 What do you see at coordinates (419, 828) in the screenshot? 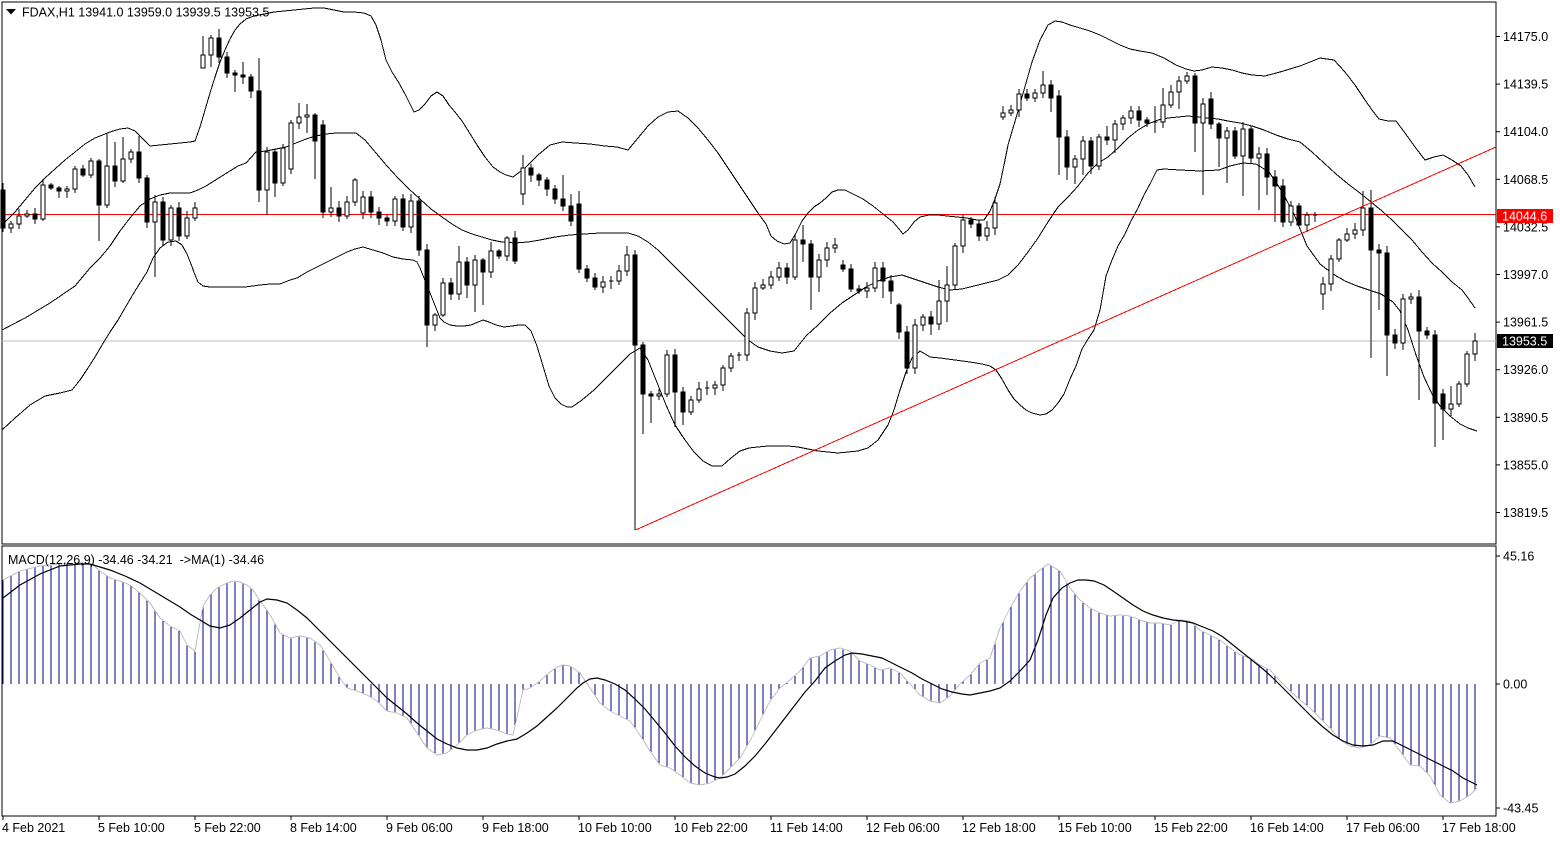
I see `svg-text: 9 Feb 06:00` at bounding box center [419, 828].